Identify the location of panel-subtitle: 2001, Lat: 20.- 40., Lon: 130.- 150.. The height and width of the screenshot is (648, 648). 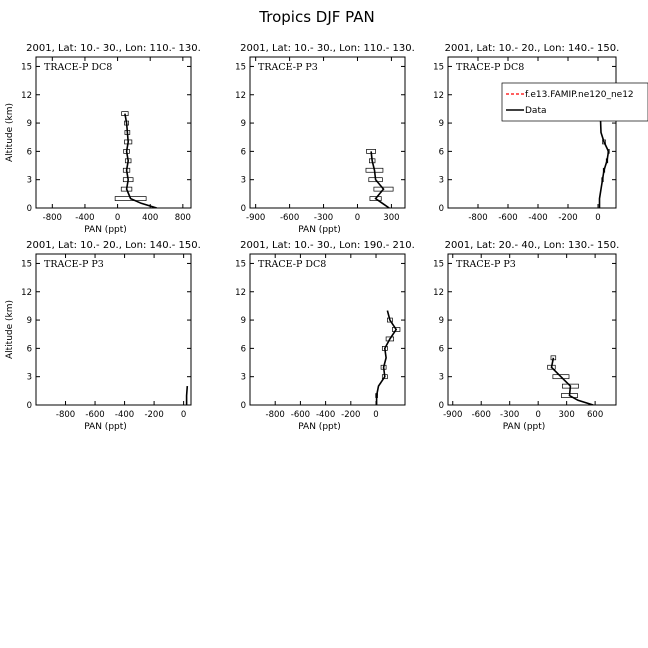
(532, 245).